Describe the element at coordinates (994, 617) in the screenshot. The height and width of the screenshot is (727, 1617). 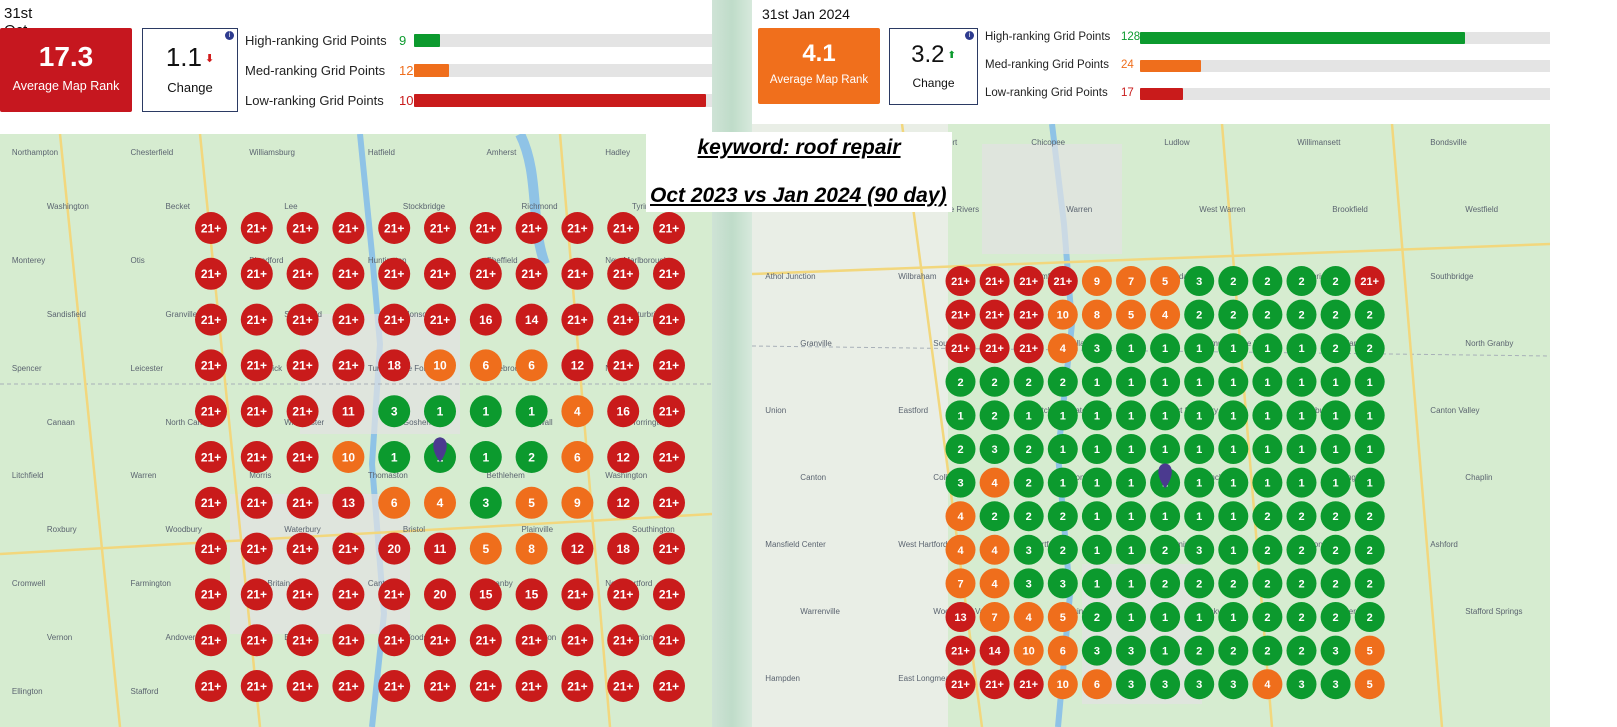
I see `grid-point: 7` at that location.